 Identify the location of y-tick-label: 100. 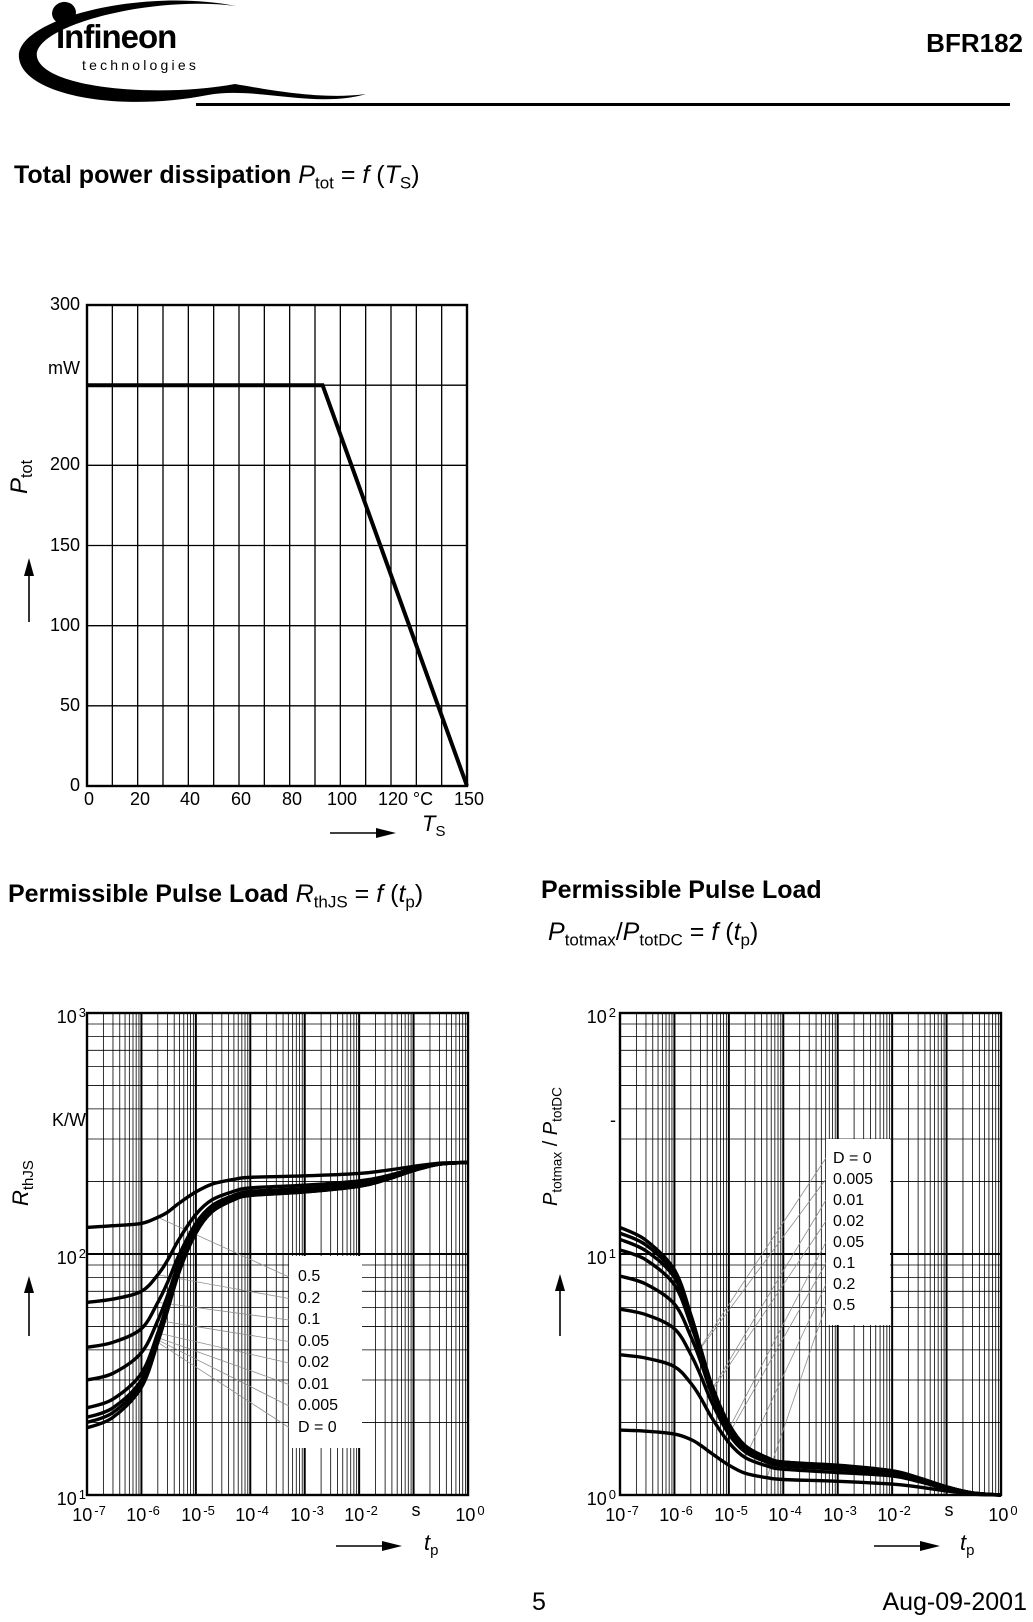
(64, 625).